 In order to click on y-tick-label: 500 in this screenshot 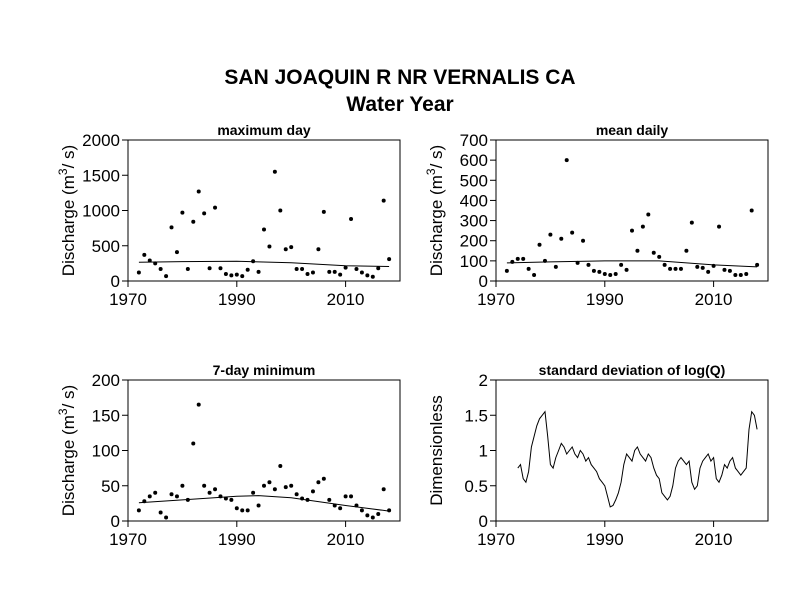, I will do `click(474, 180)`.